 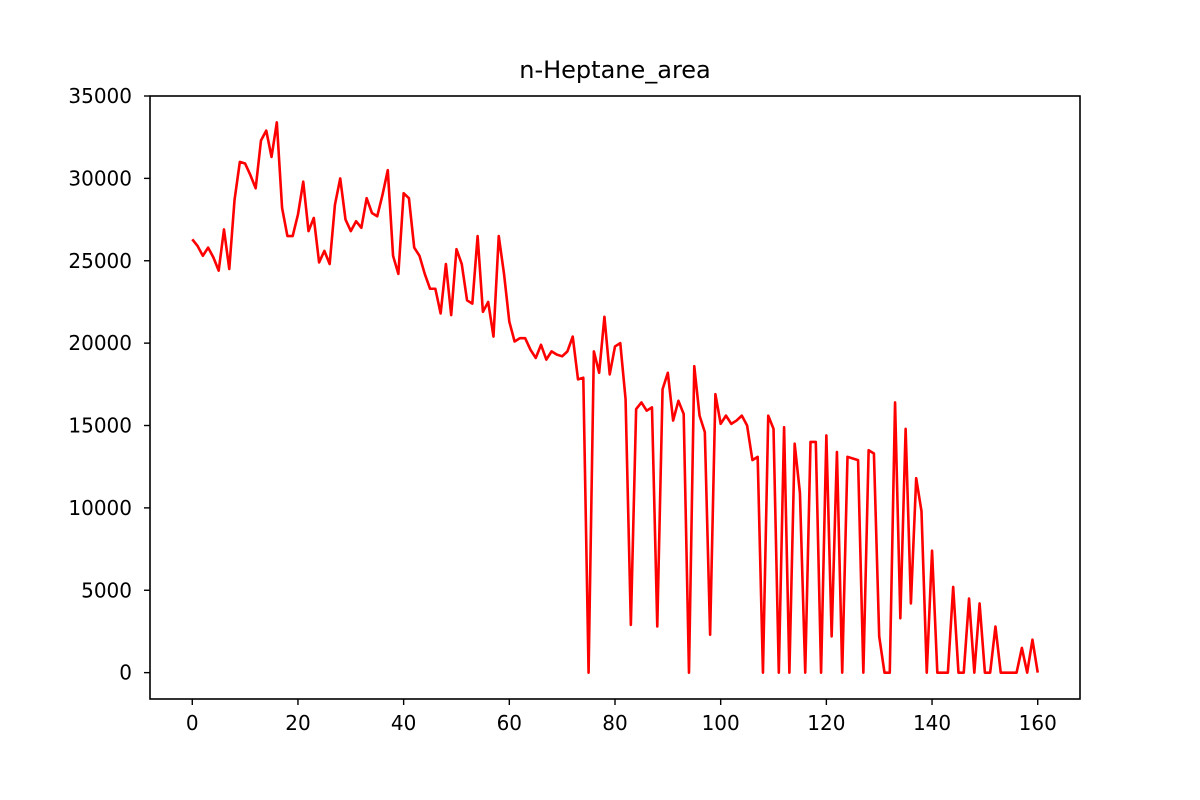 I want to click on x-tick-label: 160, so click(x=1038, y=723).